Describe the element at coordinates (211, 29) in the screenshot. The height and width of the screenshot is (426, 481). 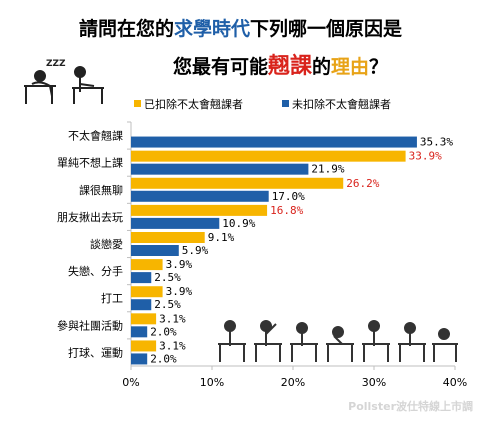
I see `title-highlight: 求學時代` at that location.